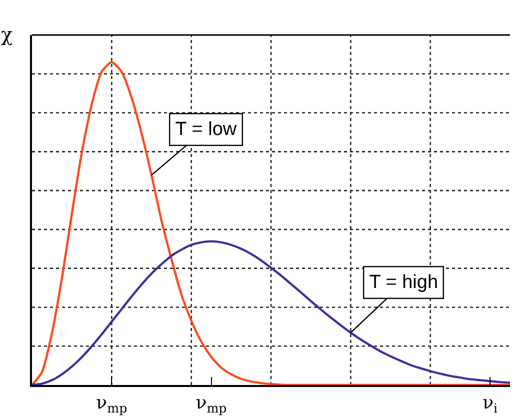 The height and width of the screenshot is (419, 512). What do you see at coordinates (403, 283) in the screenshot?
I see `annotation: T = high` at bounding box center [403, 283].